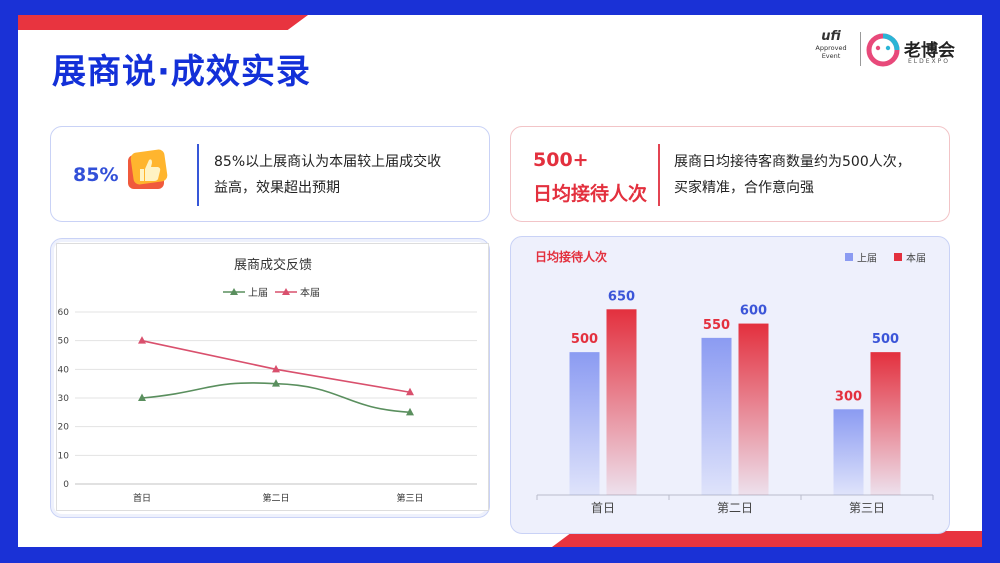  Describe the element at coordinates (848, 396) in the screenshot. I see `data-label: 300` at that location.